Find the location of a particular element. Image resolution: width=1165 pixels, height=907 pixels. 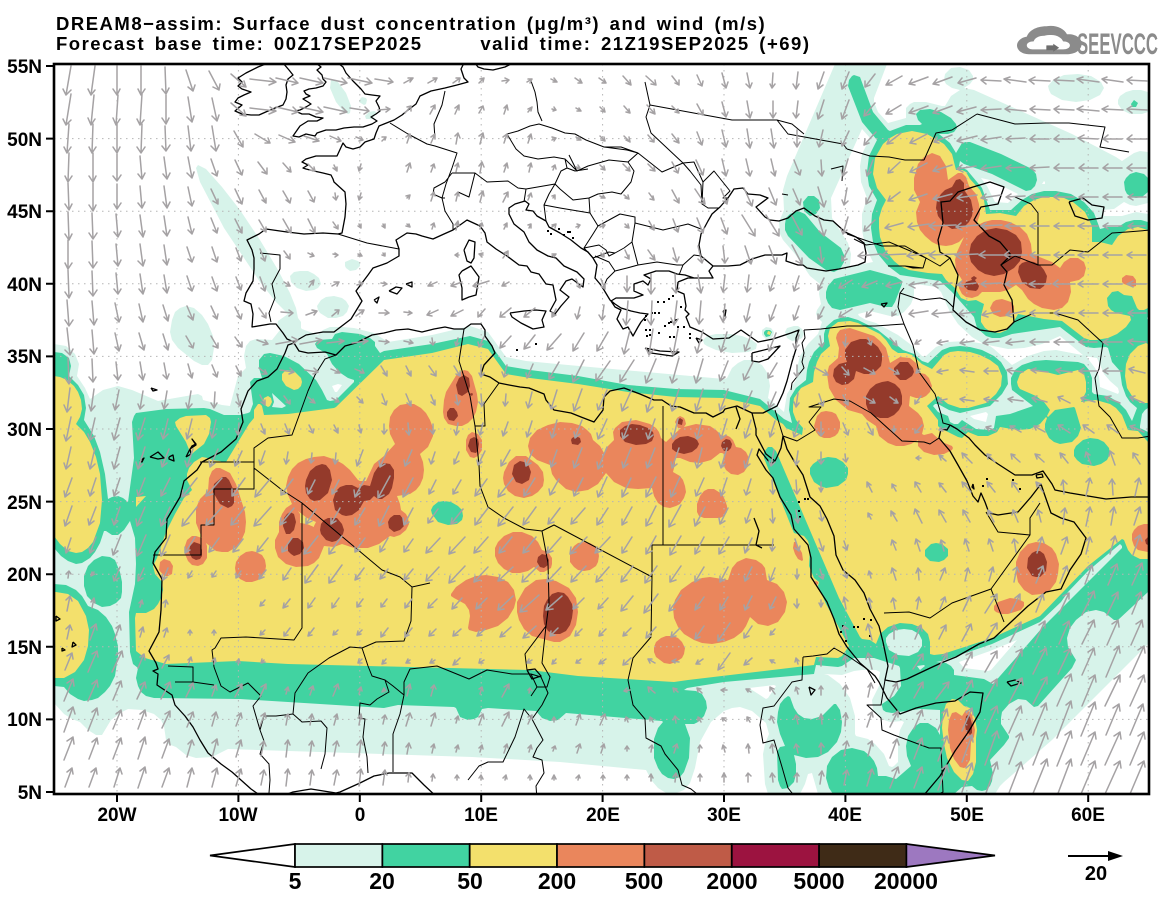

svg-text: 5N is located at coordinates (30, 793).